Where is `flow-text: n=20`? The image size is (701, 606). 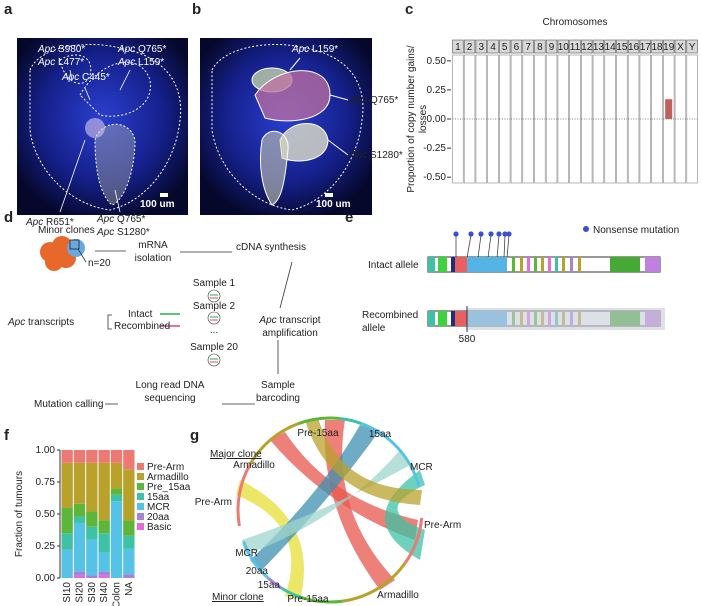
flow-text: n=20 is located at coordinates (99, 263).